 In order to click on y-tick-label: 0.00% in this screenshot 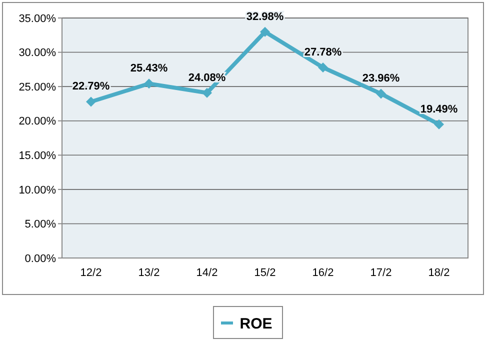, I will do `click(40, 258)`.